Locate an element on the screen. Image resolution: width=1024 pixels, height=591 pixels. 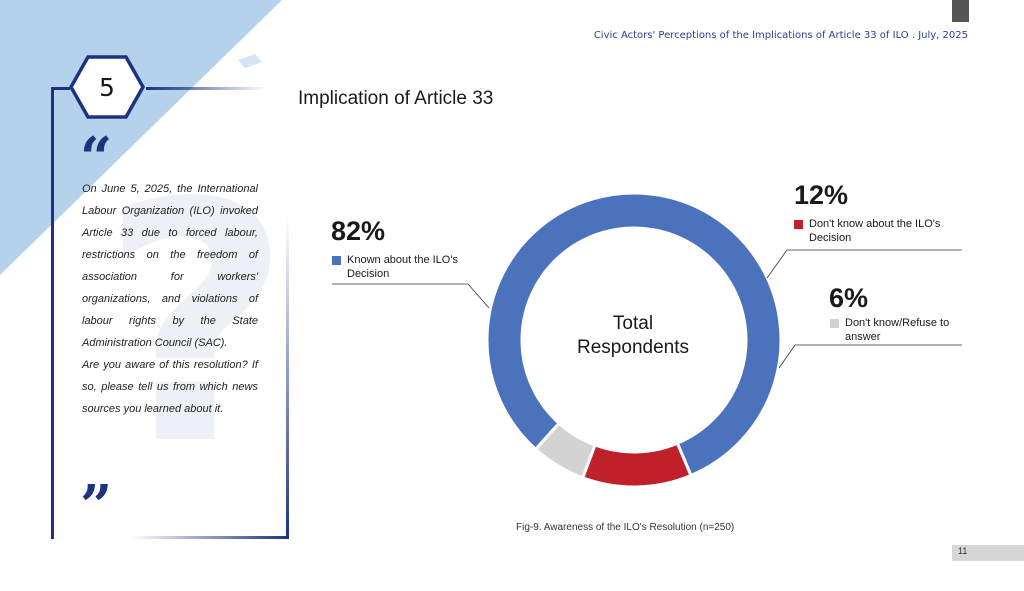
leader-line-known is located at coordinates (411, 296).